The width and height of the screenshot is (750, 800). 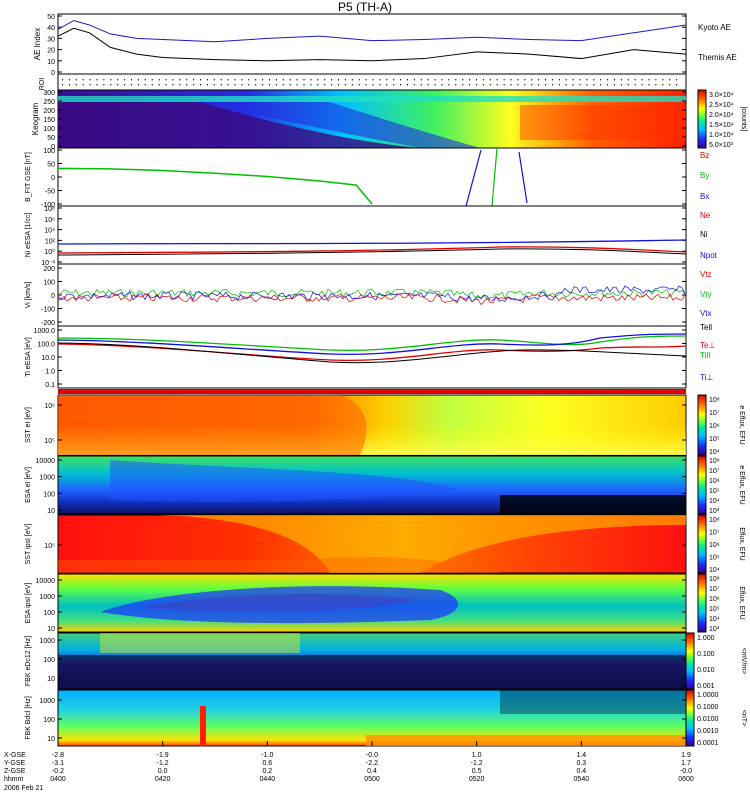 I want to click on ni-ytick-tick-label: 10⁰, so click(x=49, y=252).